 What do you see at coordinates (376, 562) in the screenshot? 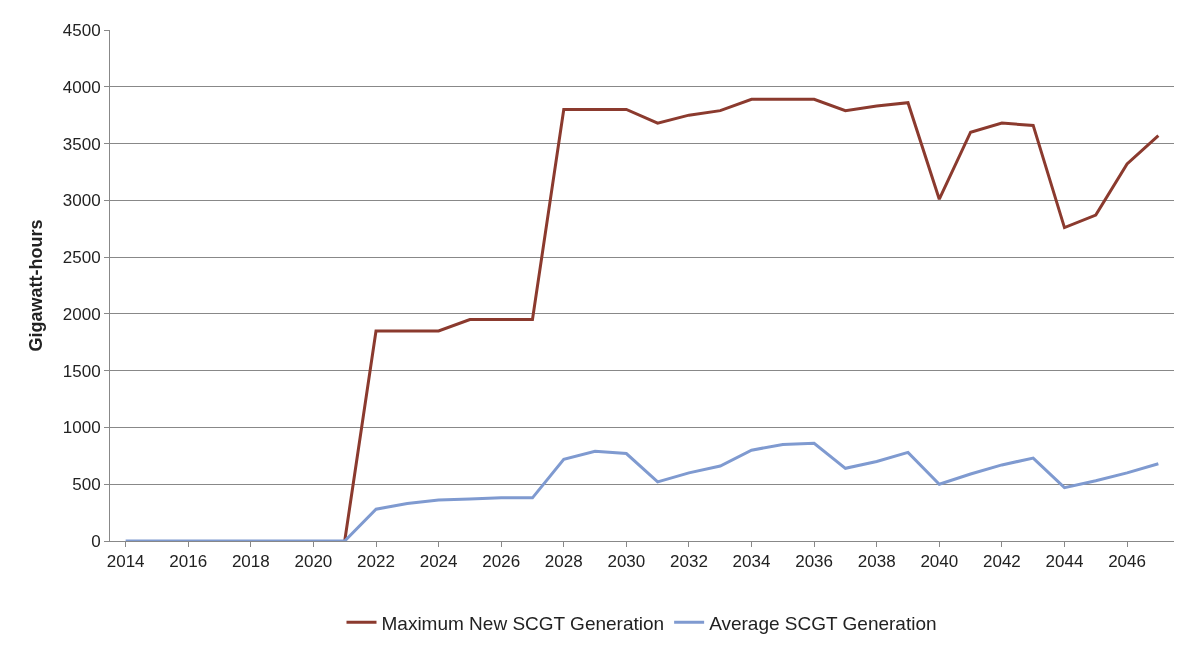
I see `x-tick-label: 2022` at bounding box center [376, 562].